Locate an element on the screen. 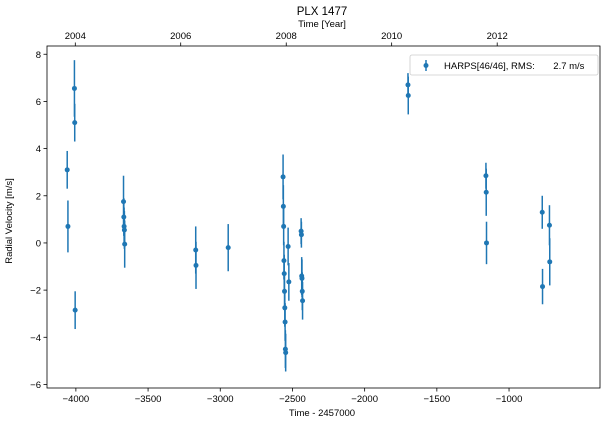 Image resolution: width=607 pixels, height=430 pixels. x-tick-label: −1000 is located at coordinates (509, 399).